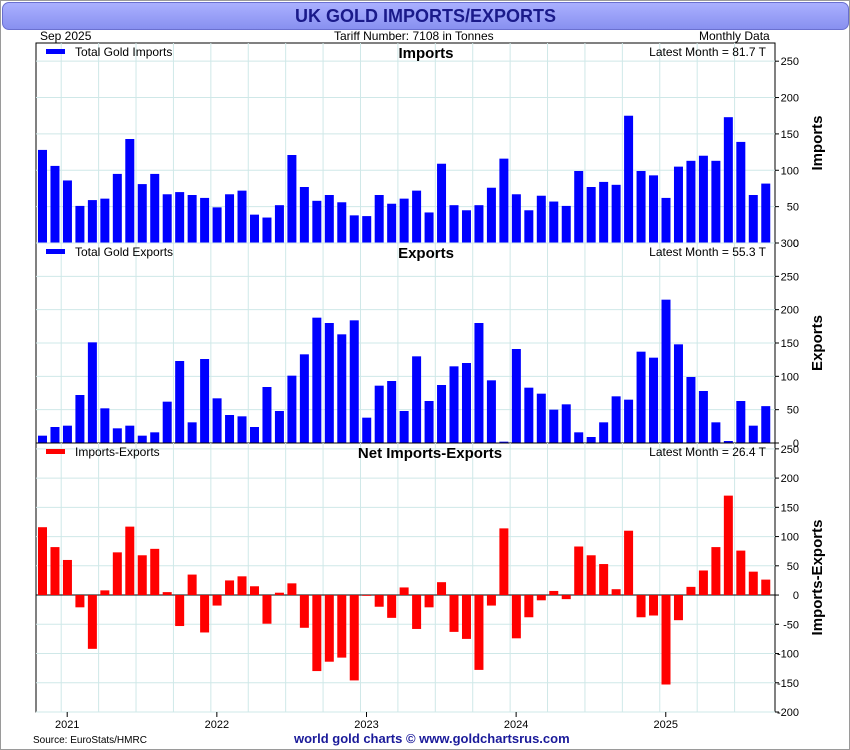 Image resolution: width=850 pixels, height=750 pixels. I want to click on title-banner: UK GOLD IMPORTS/EXPORTS, so click(425, 16).